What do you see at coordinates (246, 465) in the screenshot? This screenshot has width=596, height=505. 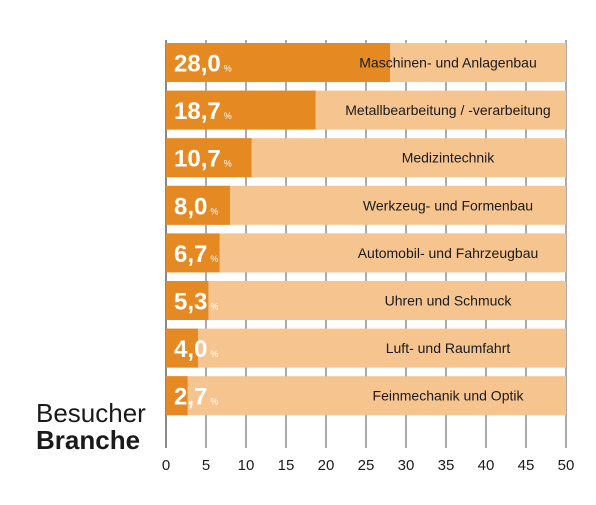 I see `x-tick-label: 10` at bounding box center [246, 465].